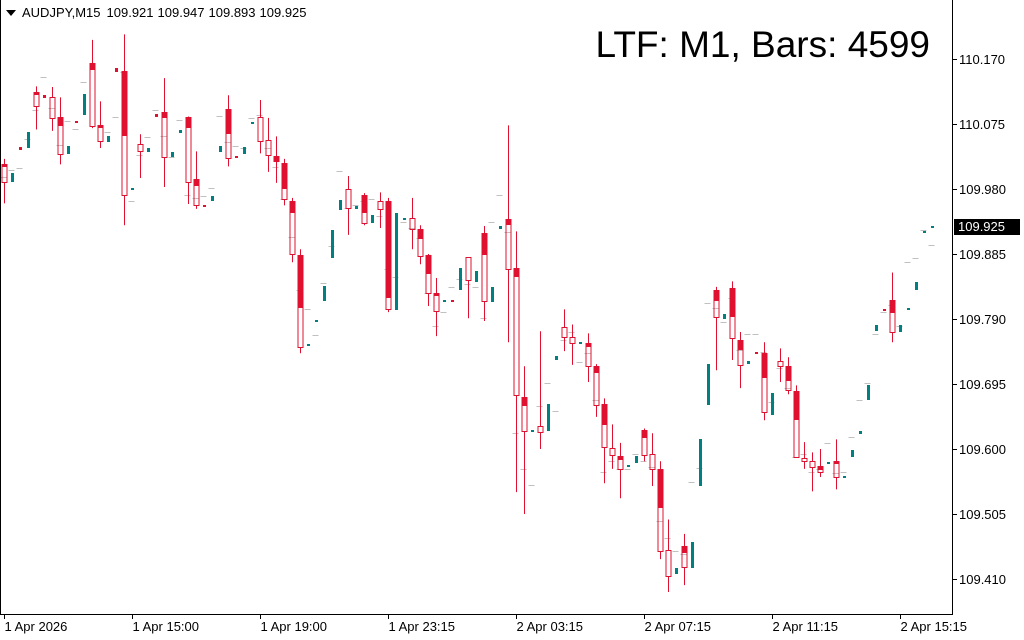 The height and width of the screenshot is (640, 1024). I want to click on time-label: 2 Apr 11:15, so click(805, 626).